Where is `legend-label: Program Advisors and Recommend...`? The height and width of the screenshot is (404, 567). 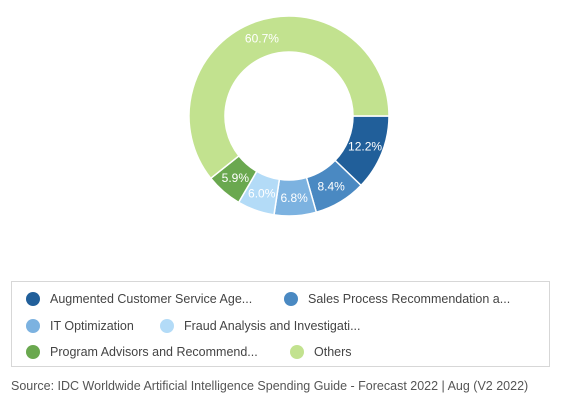 legend-label: Program Advisors and Recommend... is located at coordinates (154, 352).